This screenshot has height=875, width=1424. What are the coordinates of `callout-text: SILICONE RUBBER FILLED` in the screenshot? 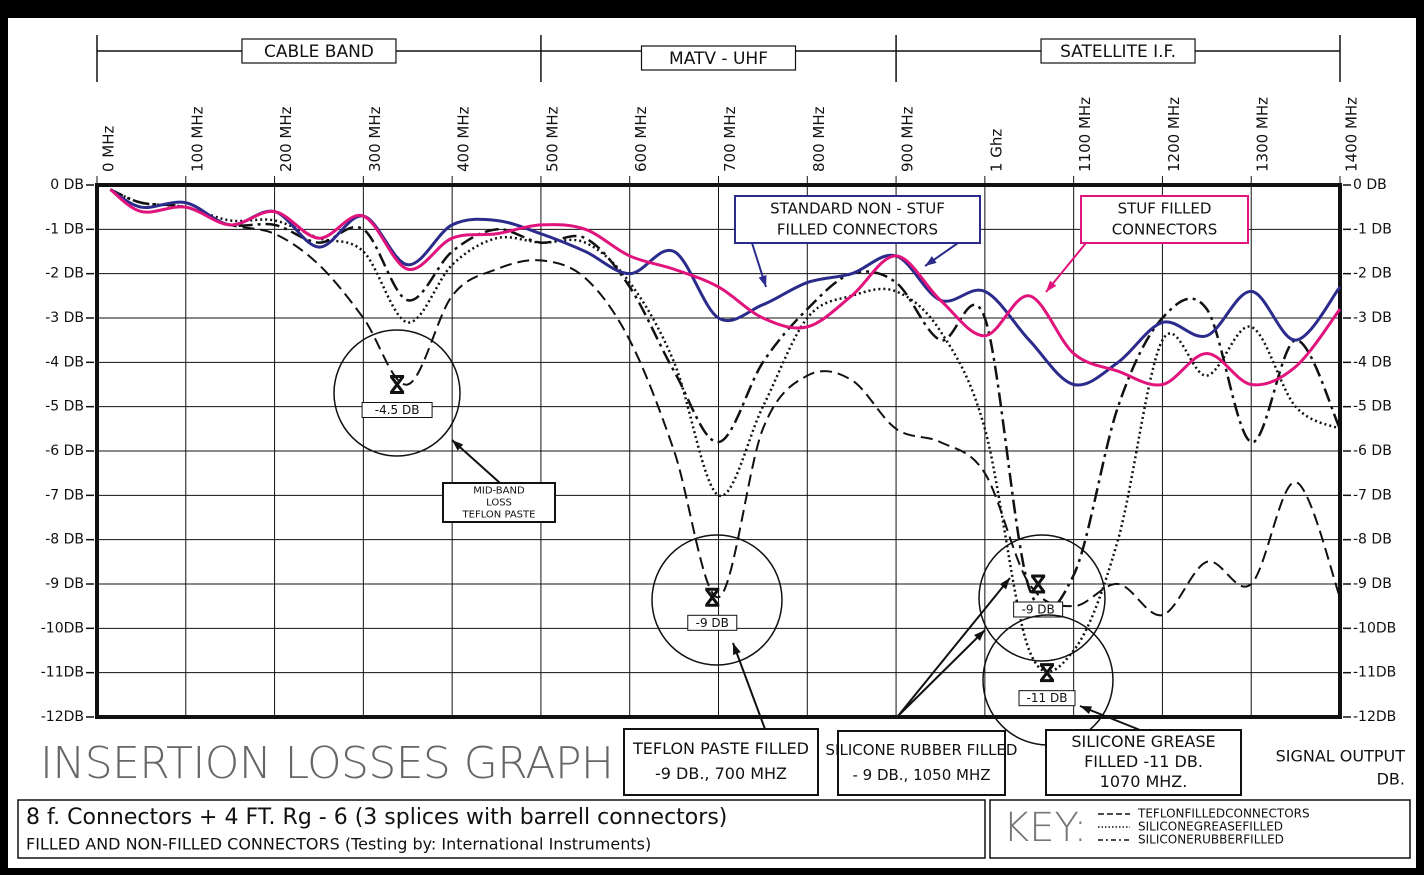 It's located at (922, 750).